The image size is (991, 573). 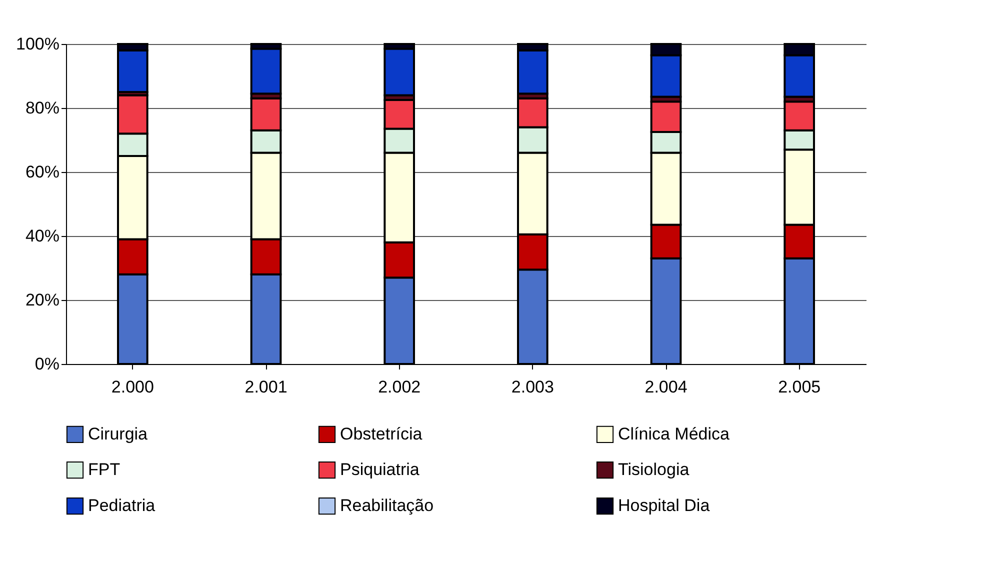 What do you see at coordinates (664, 505) in the screenshot?
I see `legend-label: Hospital Dia` at bounding box center [664, 505].